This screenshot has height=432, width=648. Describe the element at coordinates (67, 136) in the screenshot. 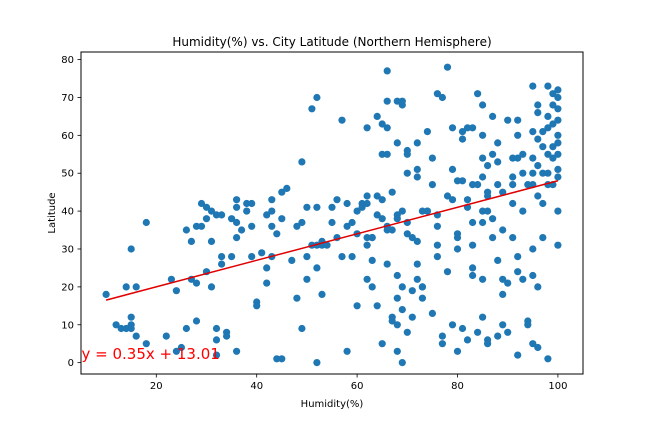

I see `y-tick-label: 60` at that location.